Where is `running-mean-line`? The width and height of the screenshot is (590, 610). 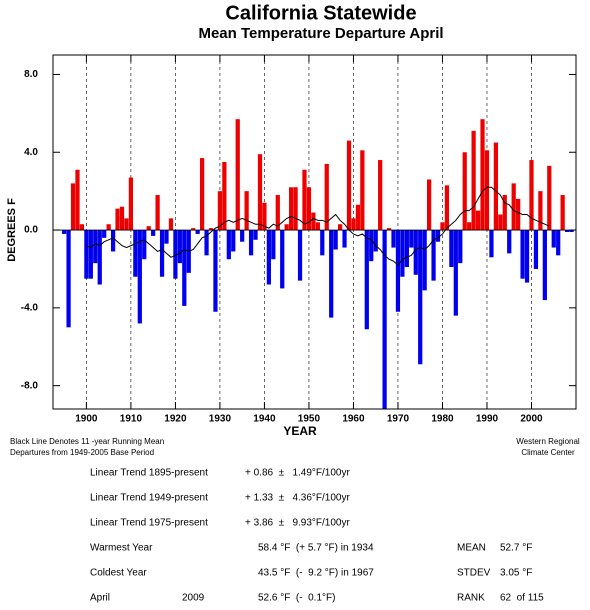
running-mean-line is located at coordinates (318, 226).